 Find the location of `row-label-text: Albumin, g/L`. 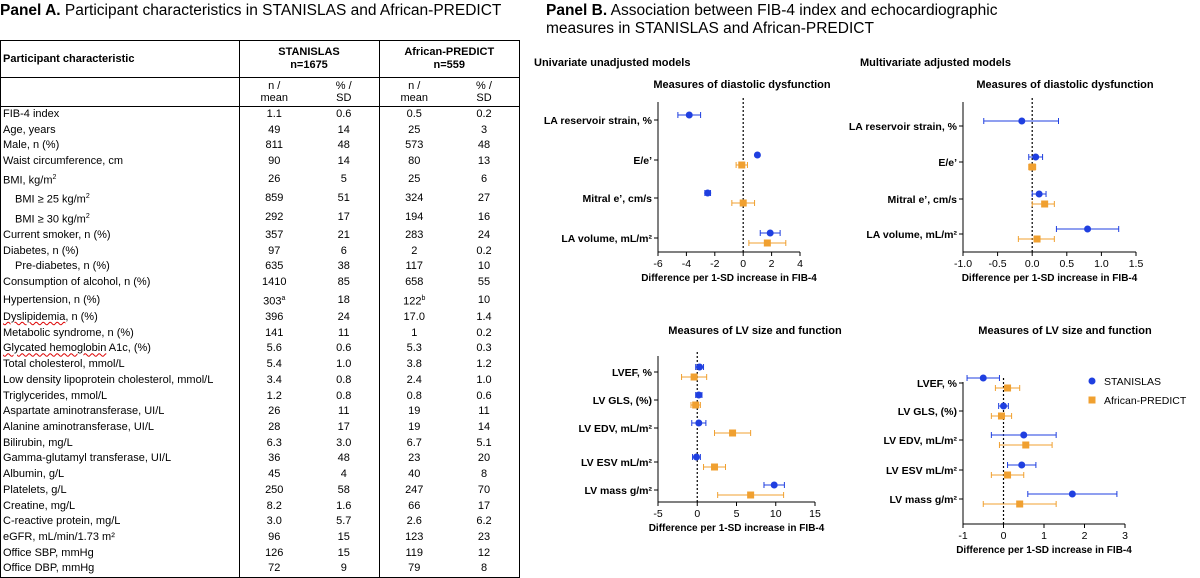

row-label-text: Albumin, g/L is located at coordinates (34, 474).